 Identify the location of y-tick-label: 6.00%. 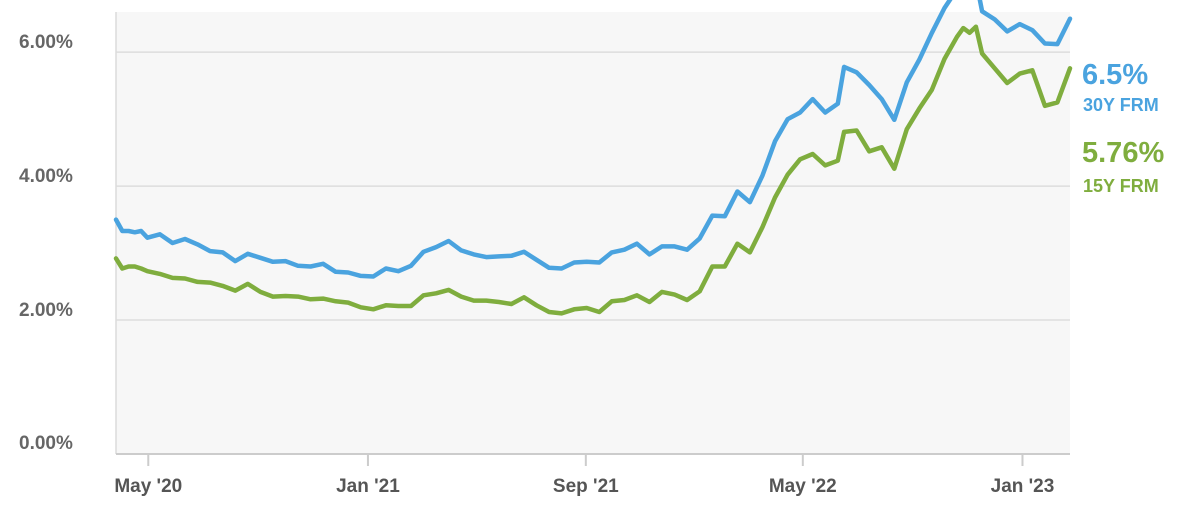
(46, 42).